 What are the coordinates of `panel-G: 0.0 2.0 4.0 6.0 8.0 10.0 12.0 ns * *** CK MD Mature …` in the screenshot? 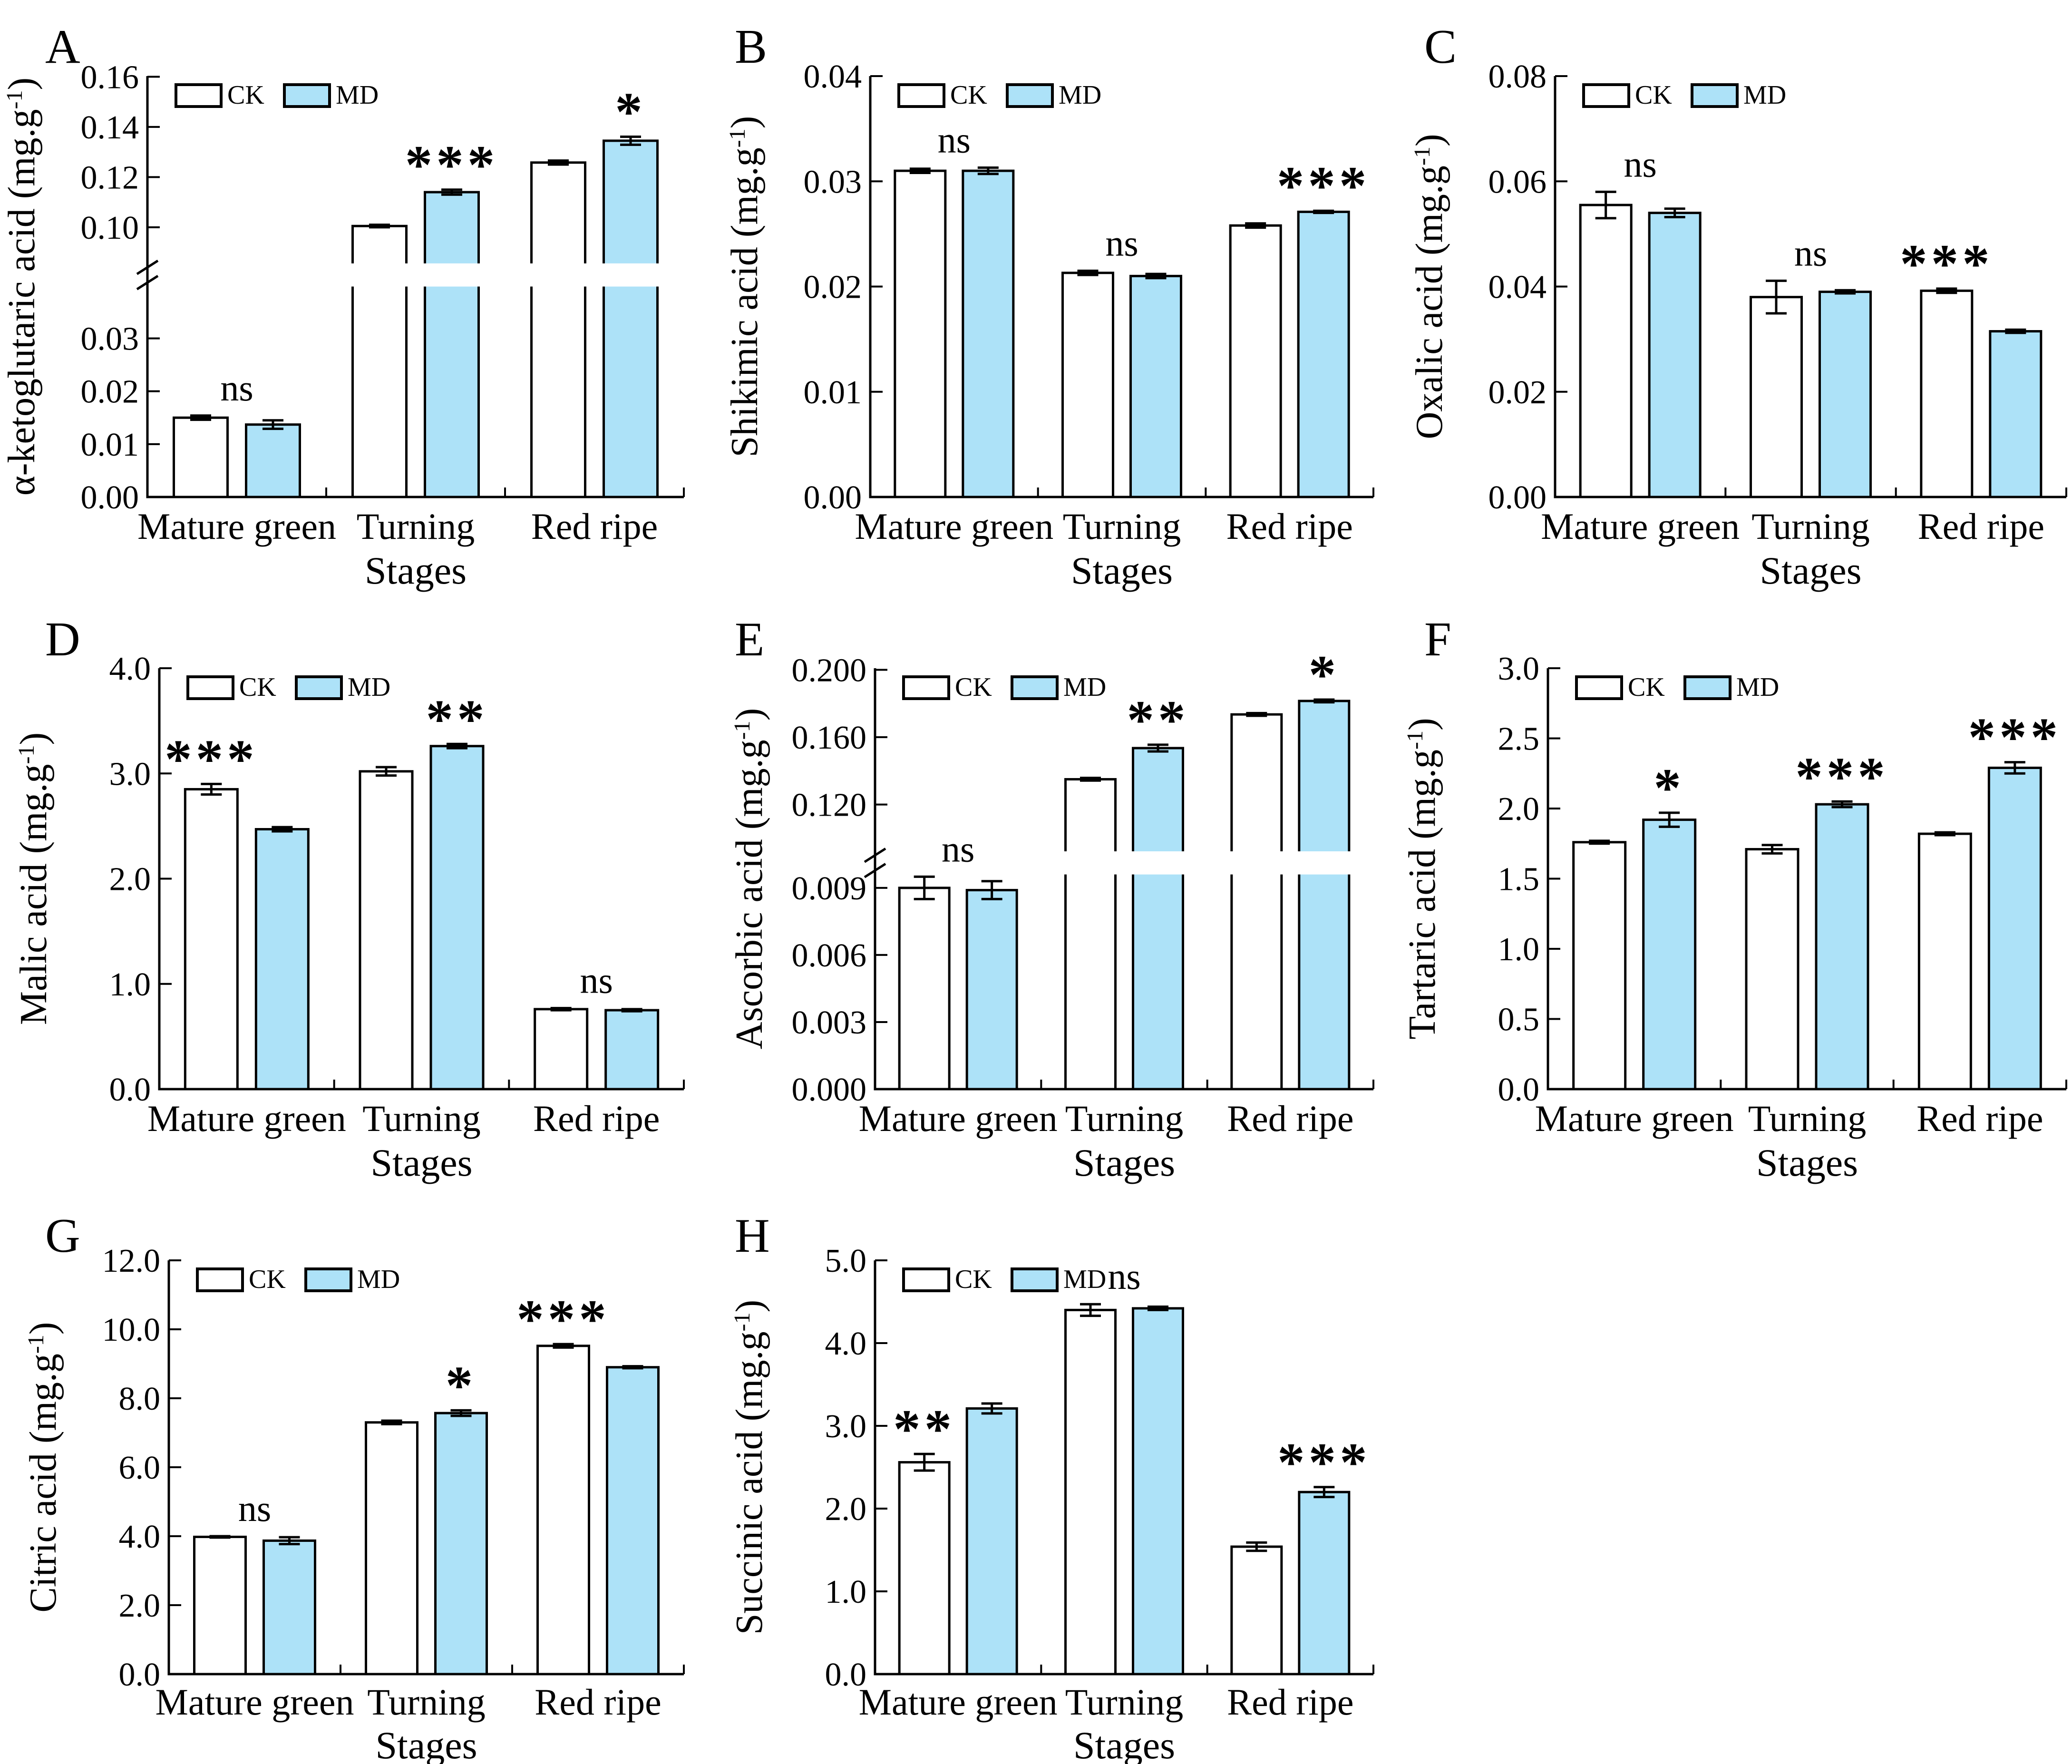 It's located at (345, 1483).